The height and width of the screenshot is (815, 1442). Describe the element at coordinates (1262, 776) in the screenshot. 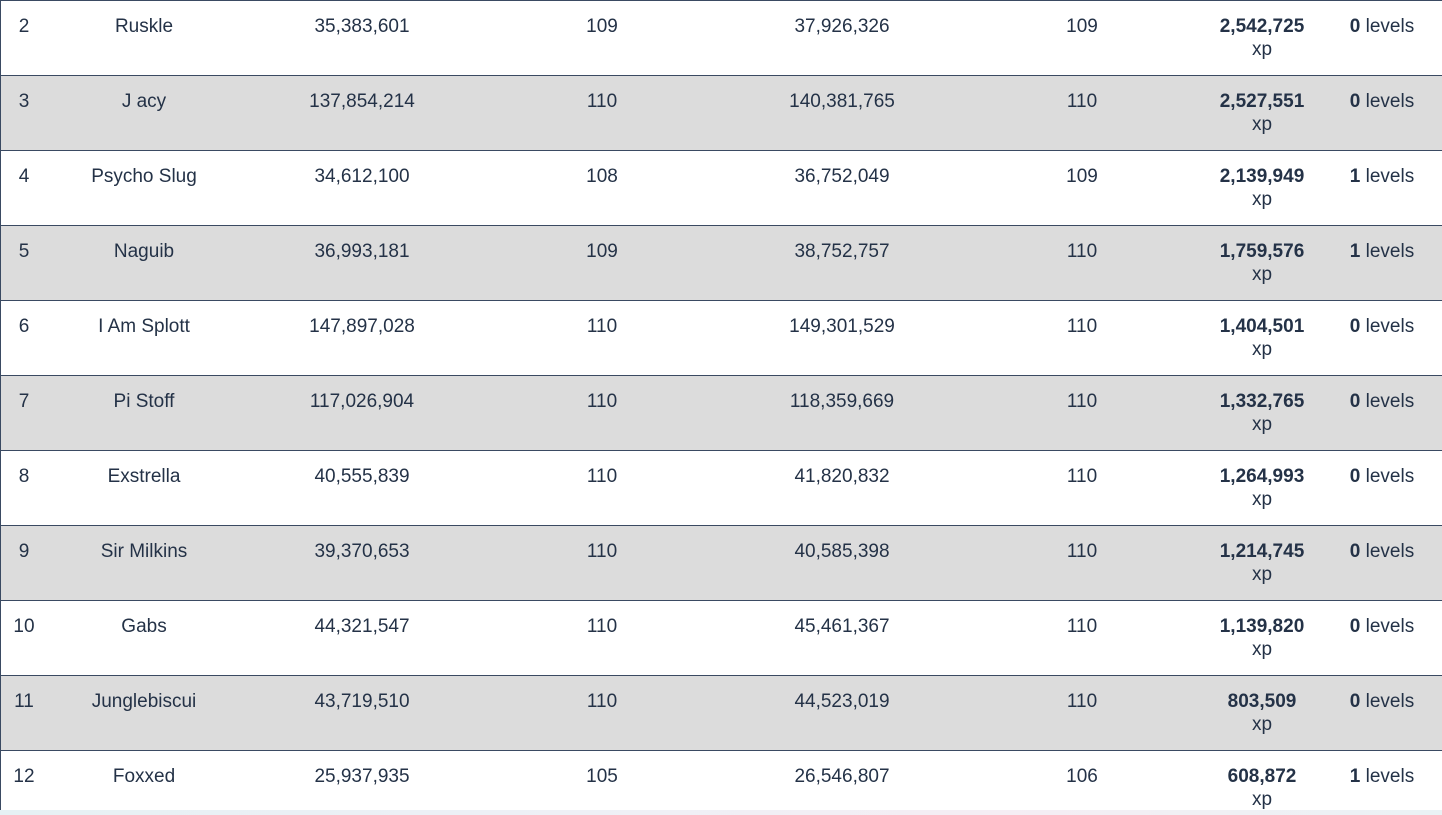

I see `xp-gained-value: 608,872` at that location.